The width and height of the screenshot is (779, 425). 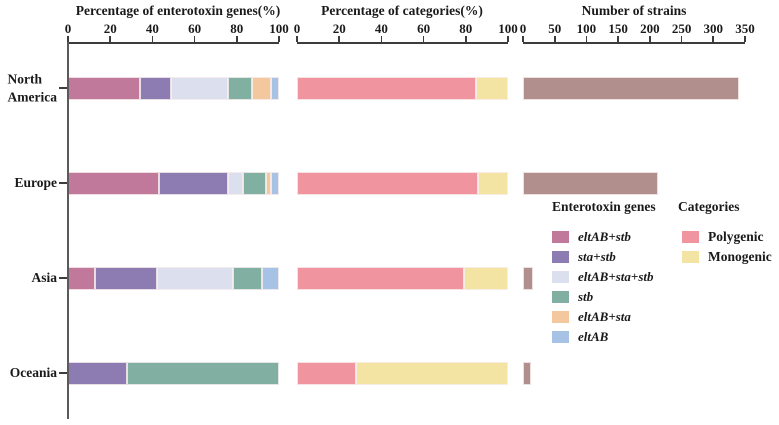 I want to click on bar-segment-europe-eltab-sta-stb, so click(x=236, y=183).